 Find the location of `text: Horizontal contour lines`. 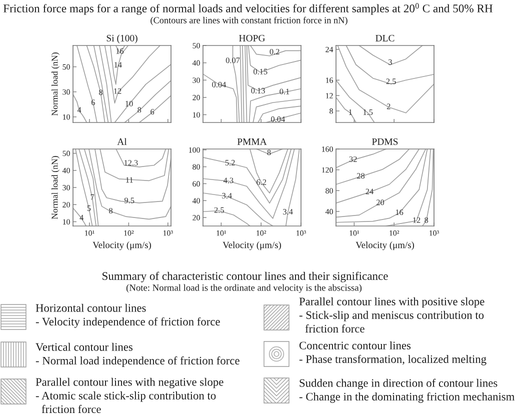

text: Horizontal contour lines is located at coordinates (91, 308).